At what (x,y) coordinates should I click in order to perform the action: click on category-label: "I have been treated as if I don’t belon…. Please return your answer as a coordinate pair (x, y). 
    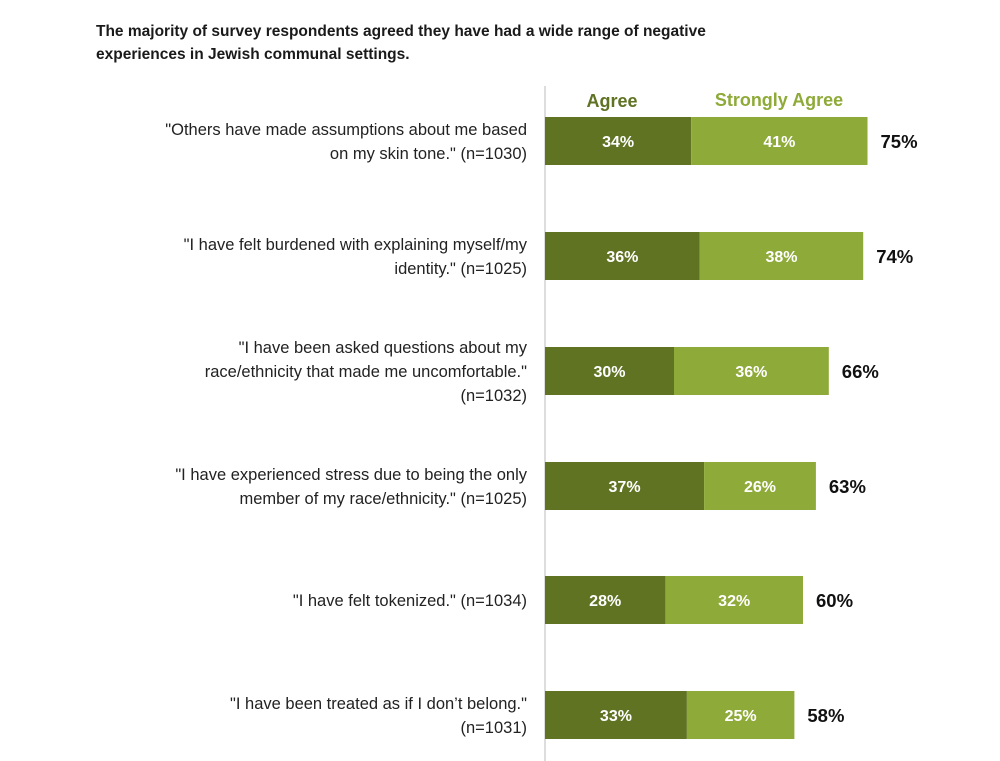
    Looking at the image, I should click on (378, 716).